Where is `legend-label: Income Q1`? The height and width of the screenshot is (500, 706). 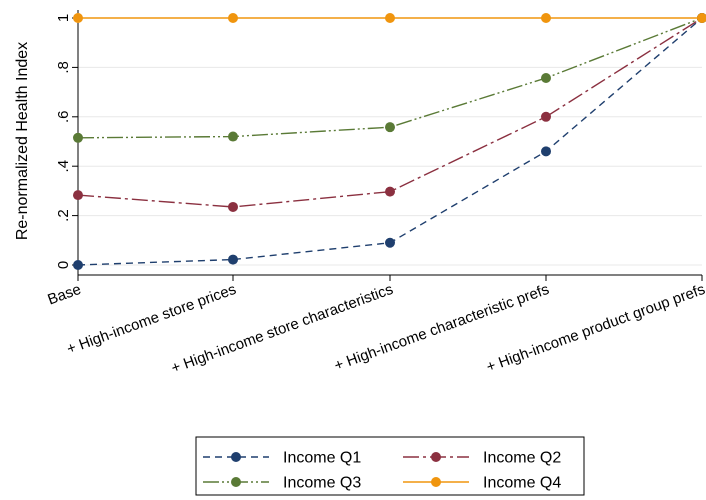 legend-label: Income Q1 is located at coordinates (322, 458).